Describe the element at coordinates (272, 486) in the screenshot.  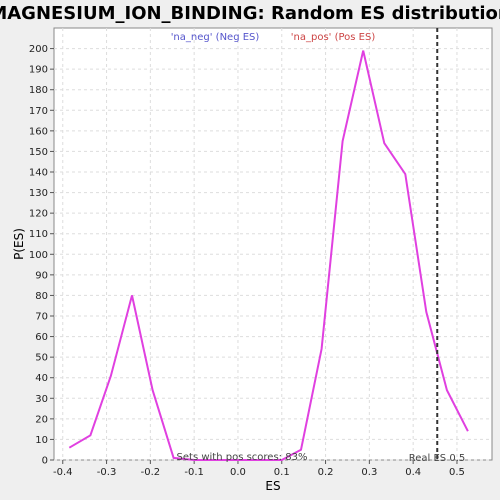
I see `x-axis-label: ES` at that location.